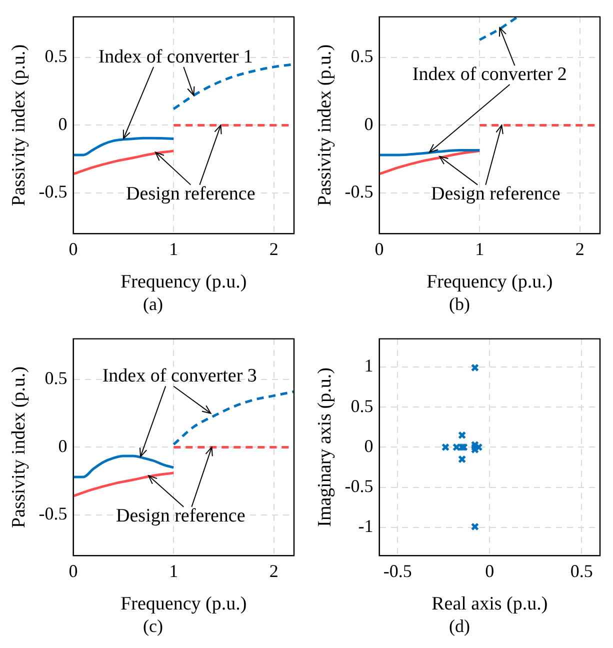 Image resolution: width=613 pixels, height=648 pixels. Describe the element at coordinates (489, 75) in the screenshot. I see `annotation: Index of converter 2` at that location.